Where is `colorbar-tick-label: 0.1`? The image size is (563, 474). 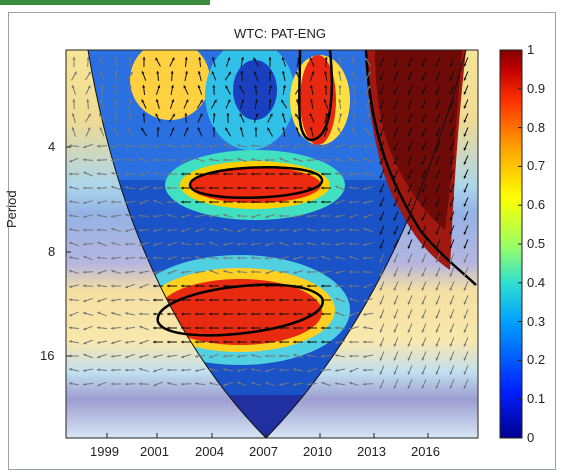 colorbar-tick-label: 0.1 is located at coordinates (536, 399).